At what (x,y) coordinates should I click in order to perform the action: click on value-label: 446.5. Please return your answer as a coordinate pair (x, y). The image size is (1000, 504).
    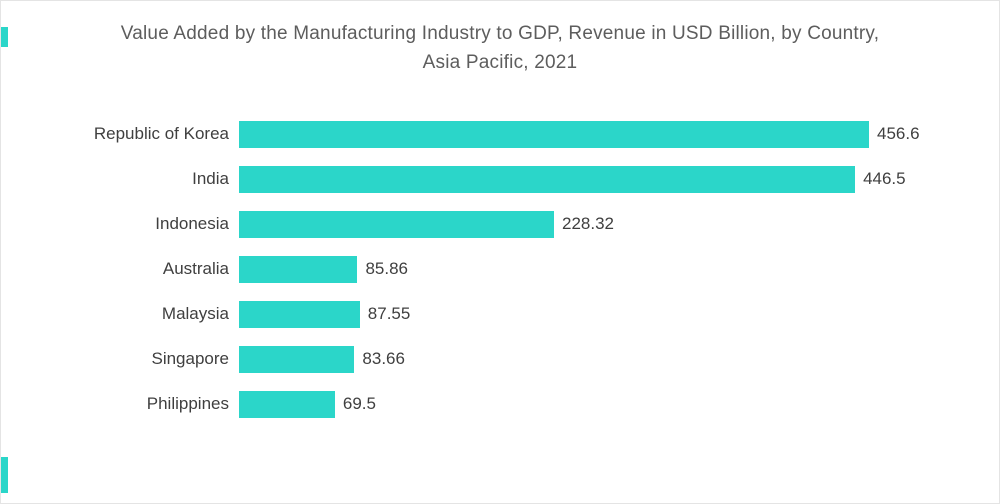
    Looking at the image, I should click on (884, 179).